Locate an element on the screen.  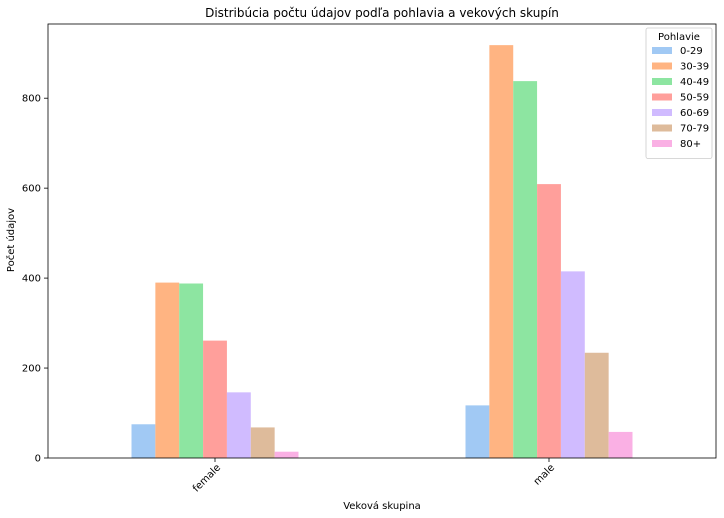
legend: Pohlavie 0-29 30-39 40-49 50-59 60-69 70-79 80+ is located at coordinates (679, 93).